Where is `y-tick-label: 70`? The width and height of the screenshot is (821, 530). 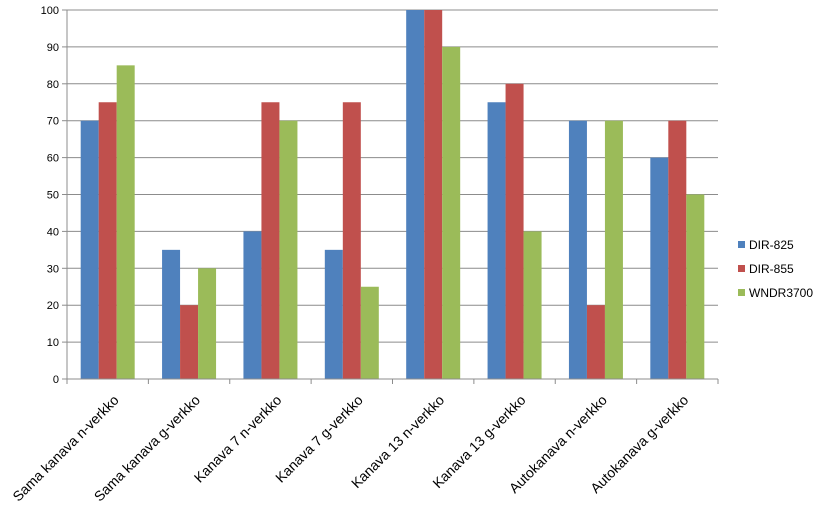 y-tick-label: 70 is located at coordinates (53, 122).